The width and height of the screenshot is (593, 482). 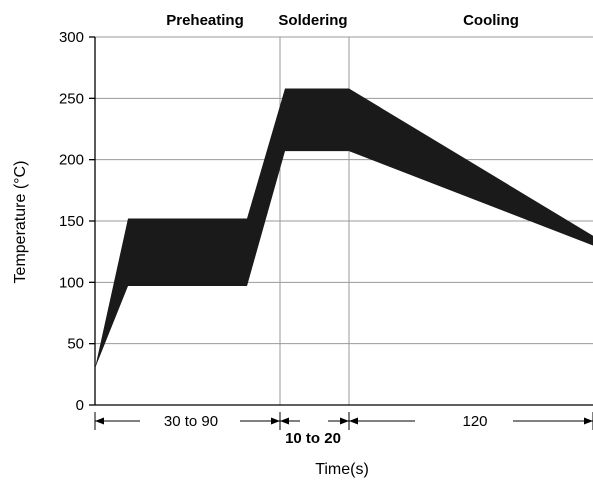 I want to click on duration-label-cooling: 120, so click(x=474, y=421).